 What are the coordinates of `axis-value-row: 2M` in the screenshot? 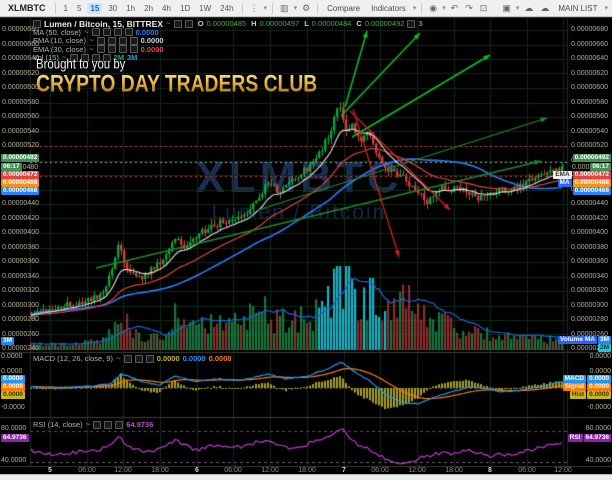 It's located at (541, 348).